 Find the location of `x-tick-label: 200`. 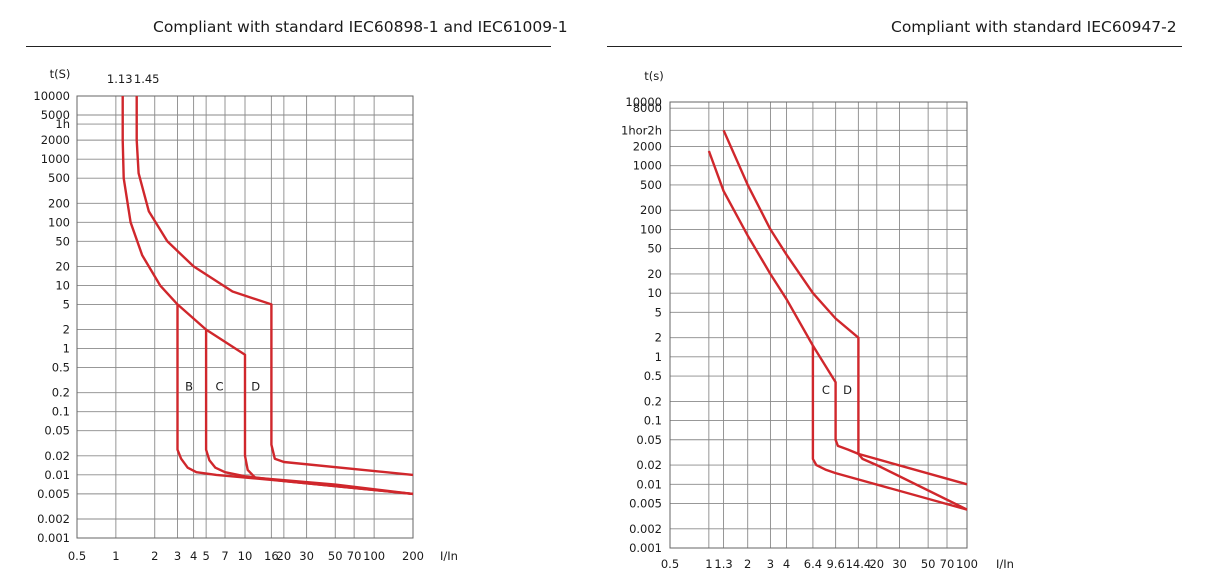

x-tick-label: 200 is located at coordinates (413, 556).